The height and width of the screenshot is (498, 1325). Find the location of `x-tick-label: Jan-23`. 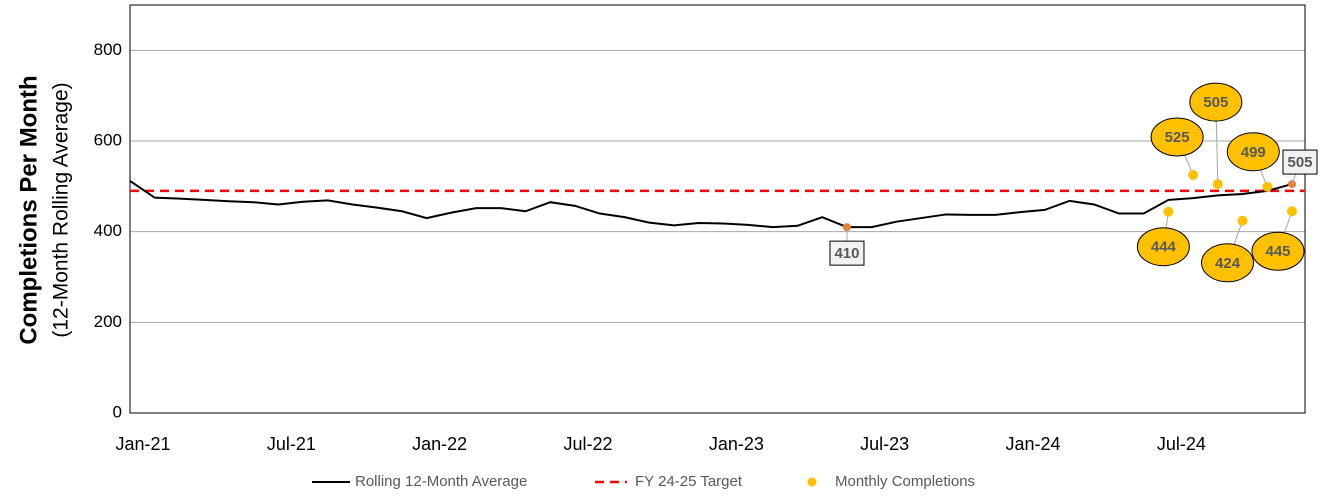

x-tick-label: Jan-23 is located at coordinates (736, 444).